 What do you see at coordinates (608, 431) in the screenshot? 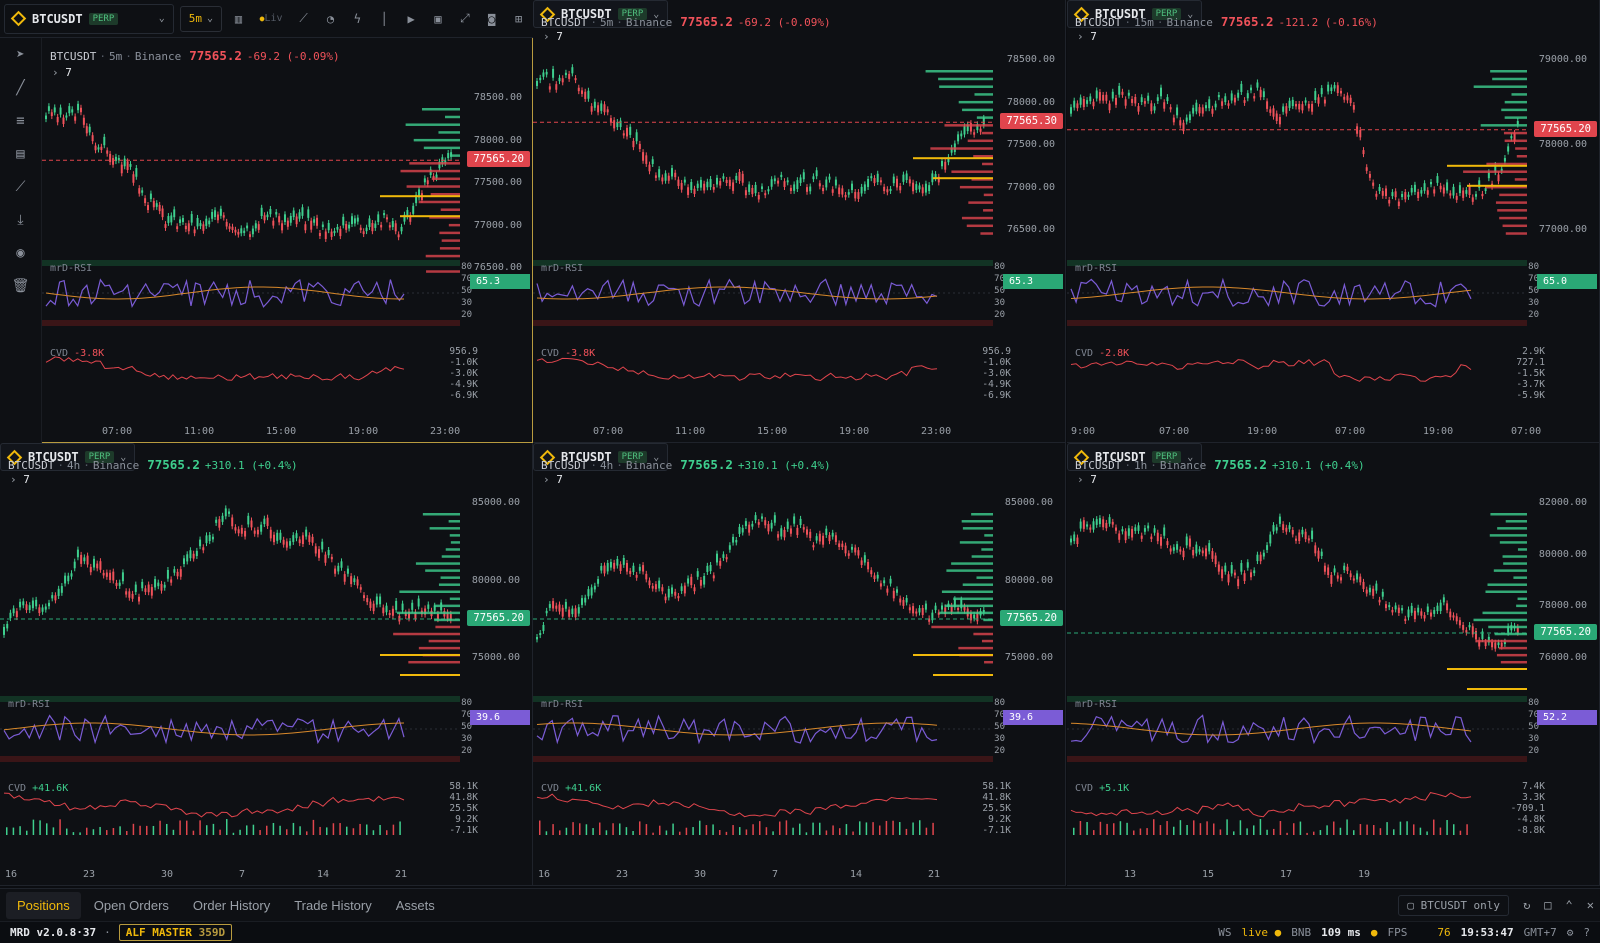
I see `x-axis-tick: 07:00` at bounding box center [608, 431].